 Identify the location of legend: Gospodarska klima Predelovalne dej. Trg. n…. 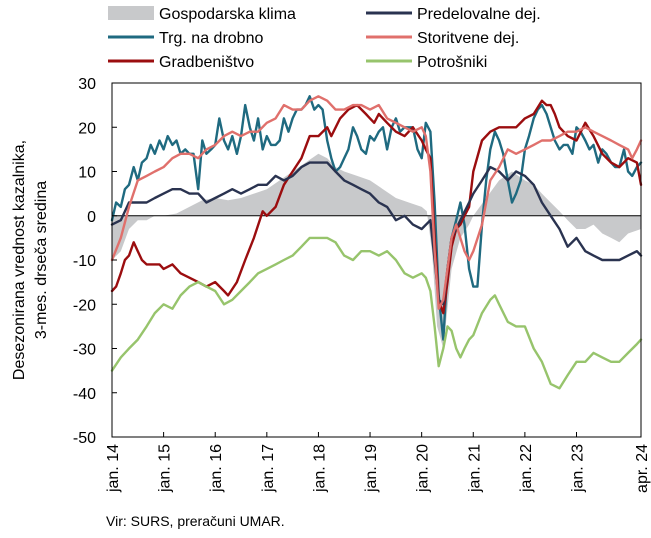
(324, 38).